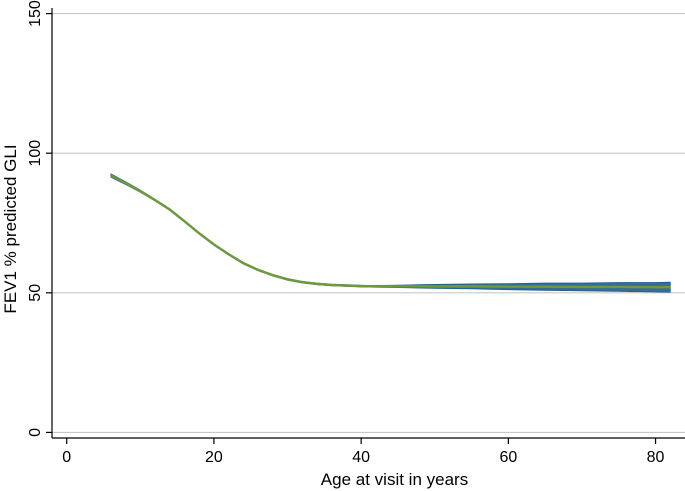 The image size is (685, 491). Describe the element at coordinates (35, 432) in the screenshot. I see `y-tick-label-0: 0` at that location.